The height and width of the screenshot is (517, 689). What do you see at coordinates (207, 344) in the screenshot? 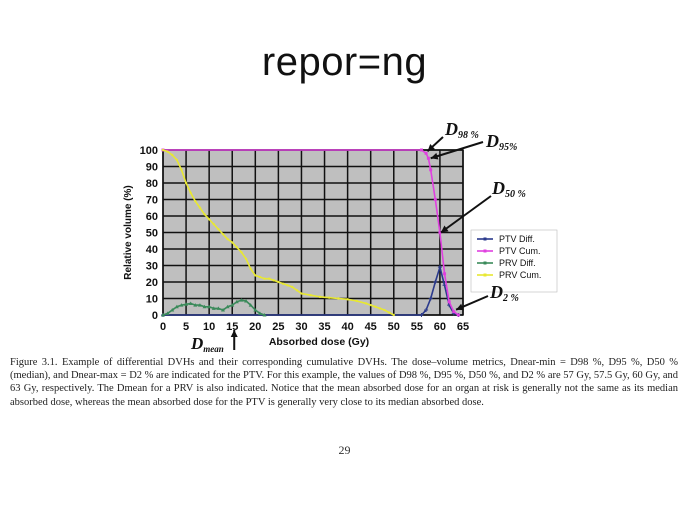
I see `dmean-label: Dmean` at bounding box center [207, 344].